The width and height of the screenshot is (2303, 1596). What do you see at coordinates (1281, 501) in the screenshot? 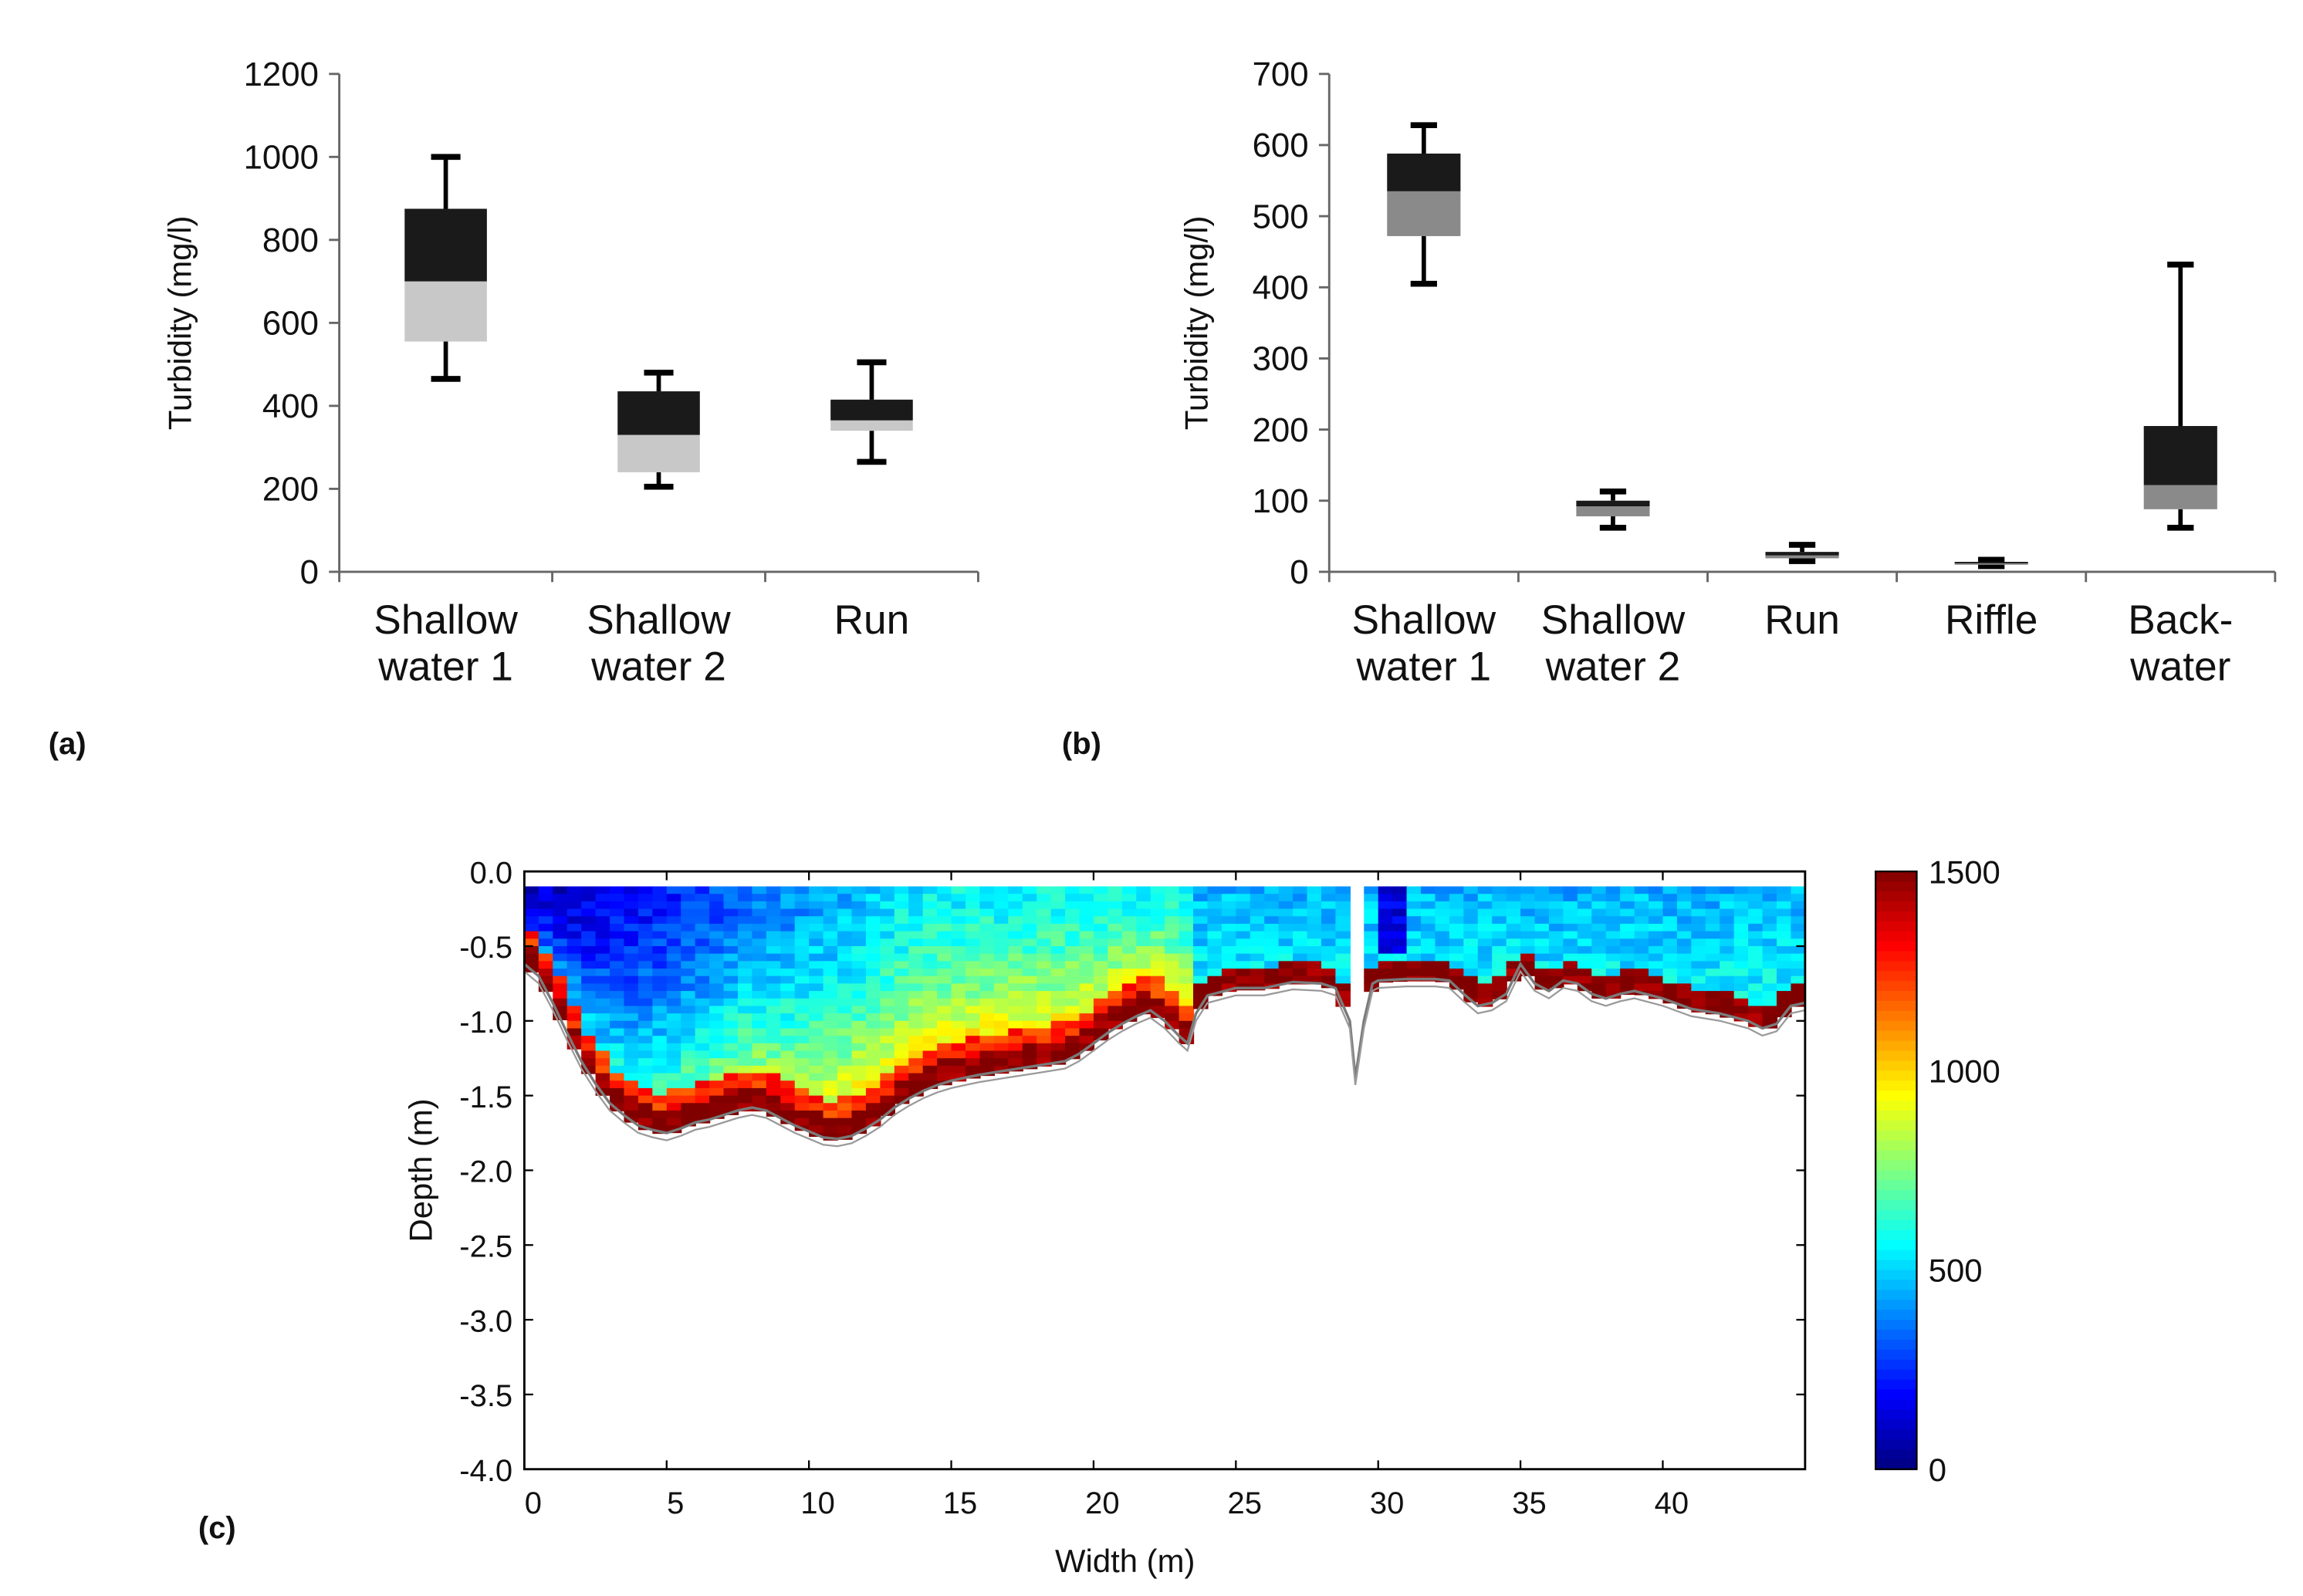
I see `y-tick-label: 100` at bounding box center [1281, 501].